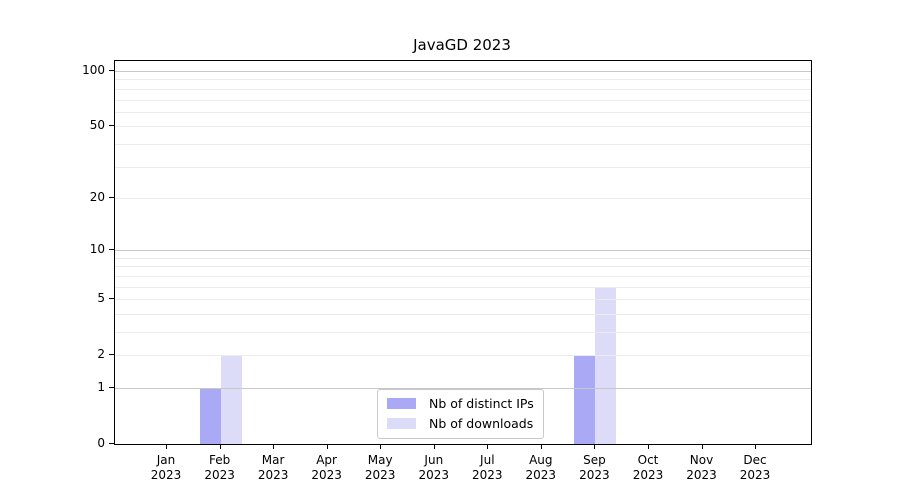 This screenshot has height=500, width=900. What do you see at coordinates (755, 446) in the screenshot?
I see `x-tick-mark-dec` at bounding box center [755, 446].